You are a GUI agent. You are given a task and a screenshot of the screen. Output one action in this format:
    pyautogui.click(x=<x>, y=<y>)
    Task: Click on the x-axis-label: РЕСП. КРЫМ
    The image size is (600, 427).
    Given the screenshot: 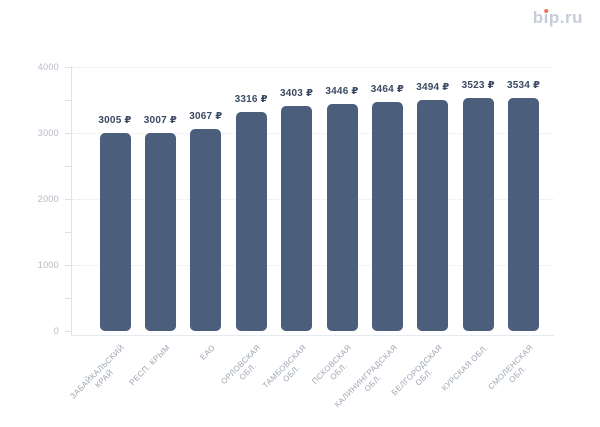 What is the action you would take?
    pyautogui.click(x=149, y=365)
    